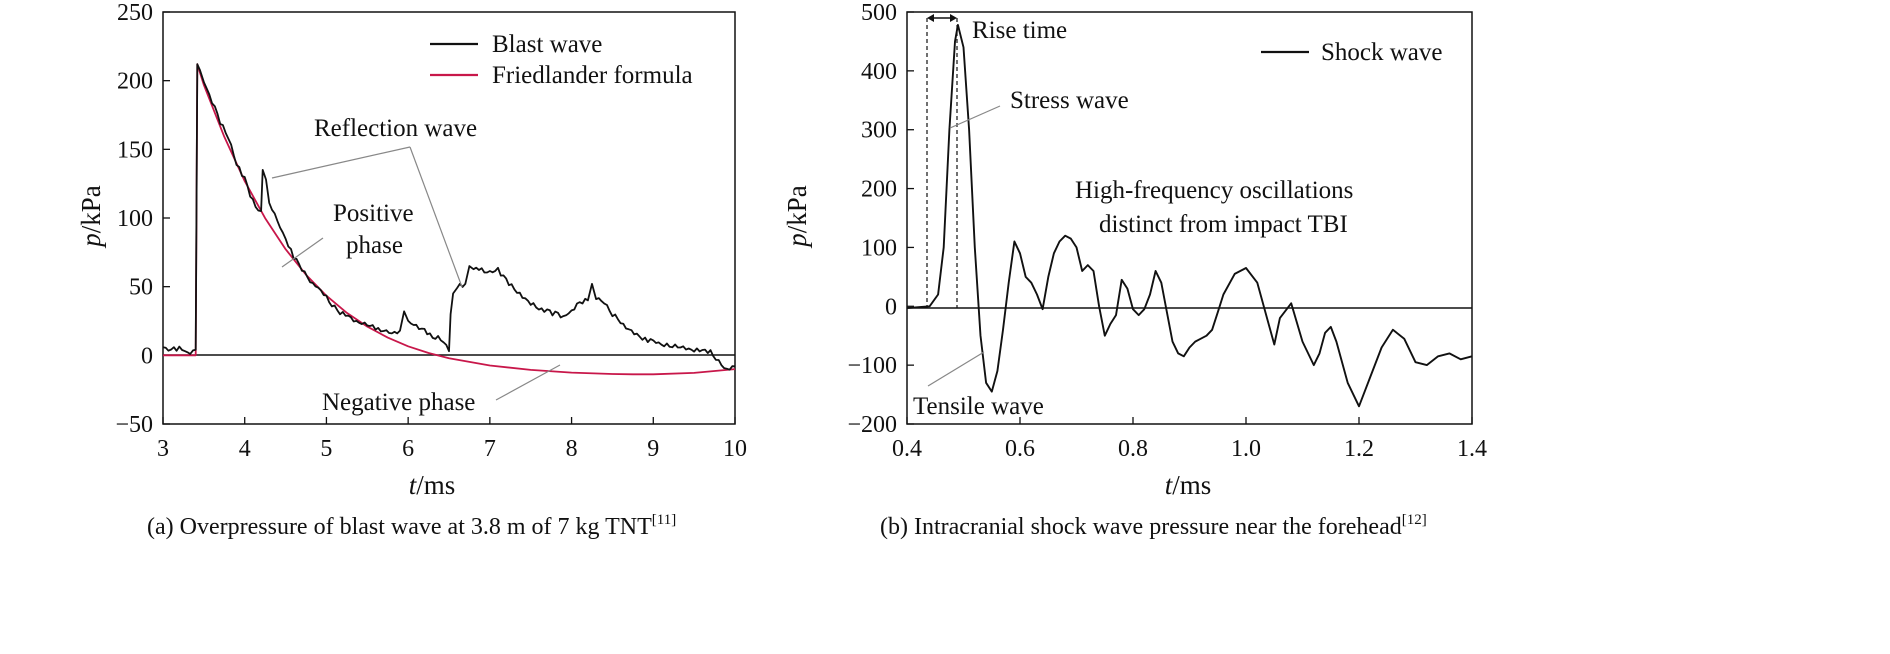 This screenshot has height=654, width=1890. I want to click on legend-label-blast-wave: Blast wave, so click(547, 44).